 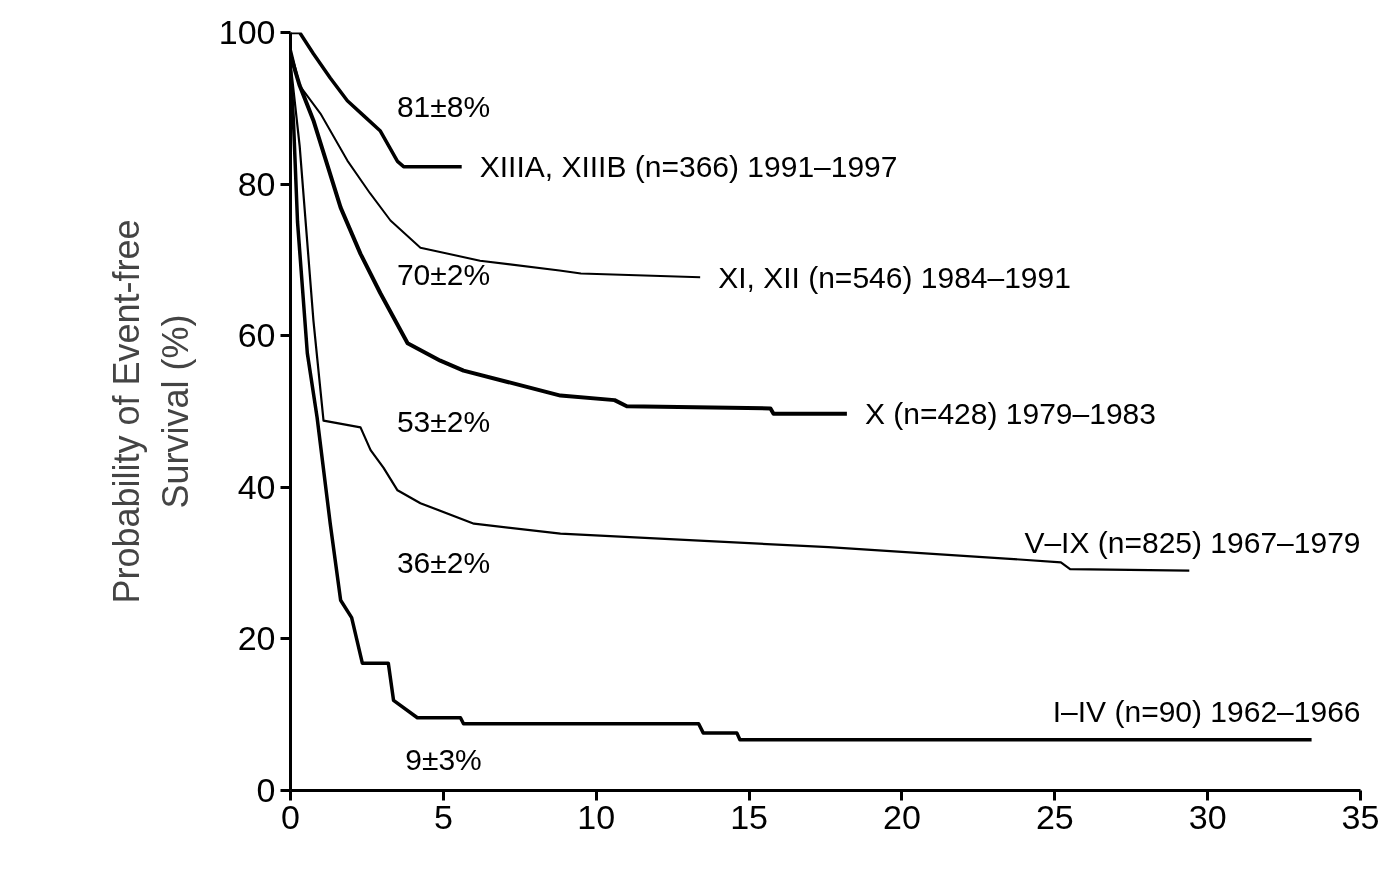 I want to click on y-tick-label: 0, so click(x=266, y=790).